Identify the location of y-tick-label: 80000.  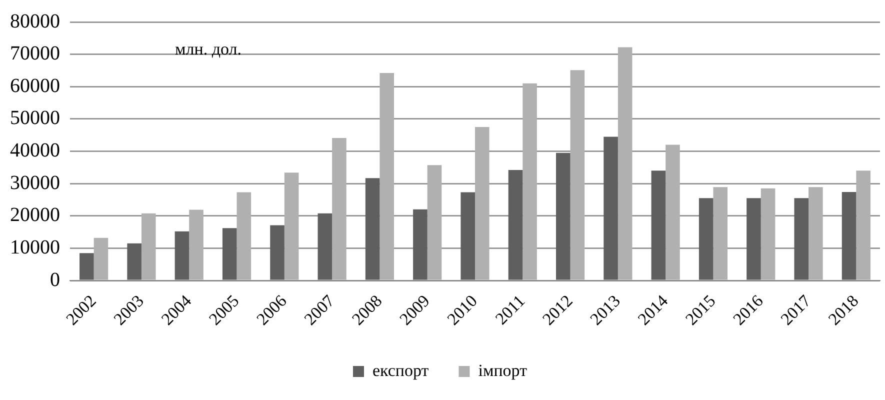
(35, 21).